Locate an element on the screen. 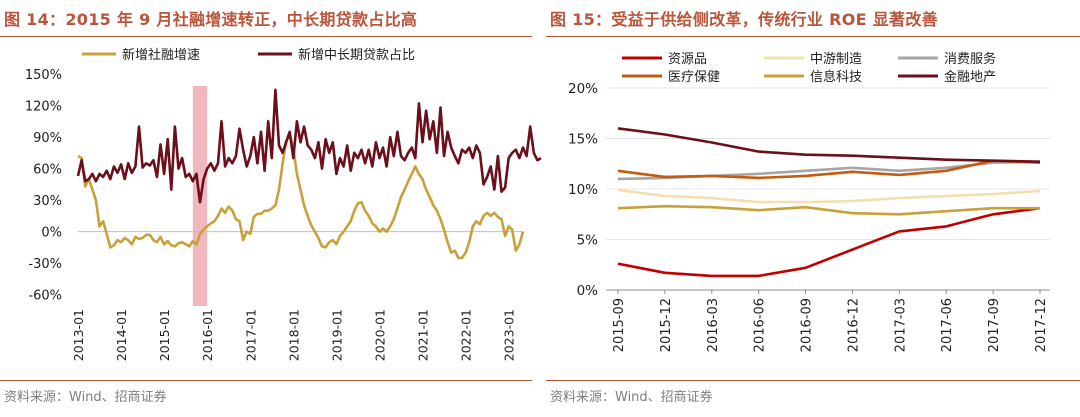  right-footer-rule is located at coordinates (813, 380).